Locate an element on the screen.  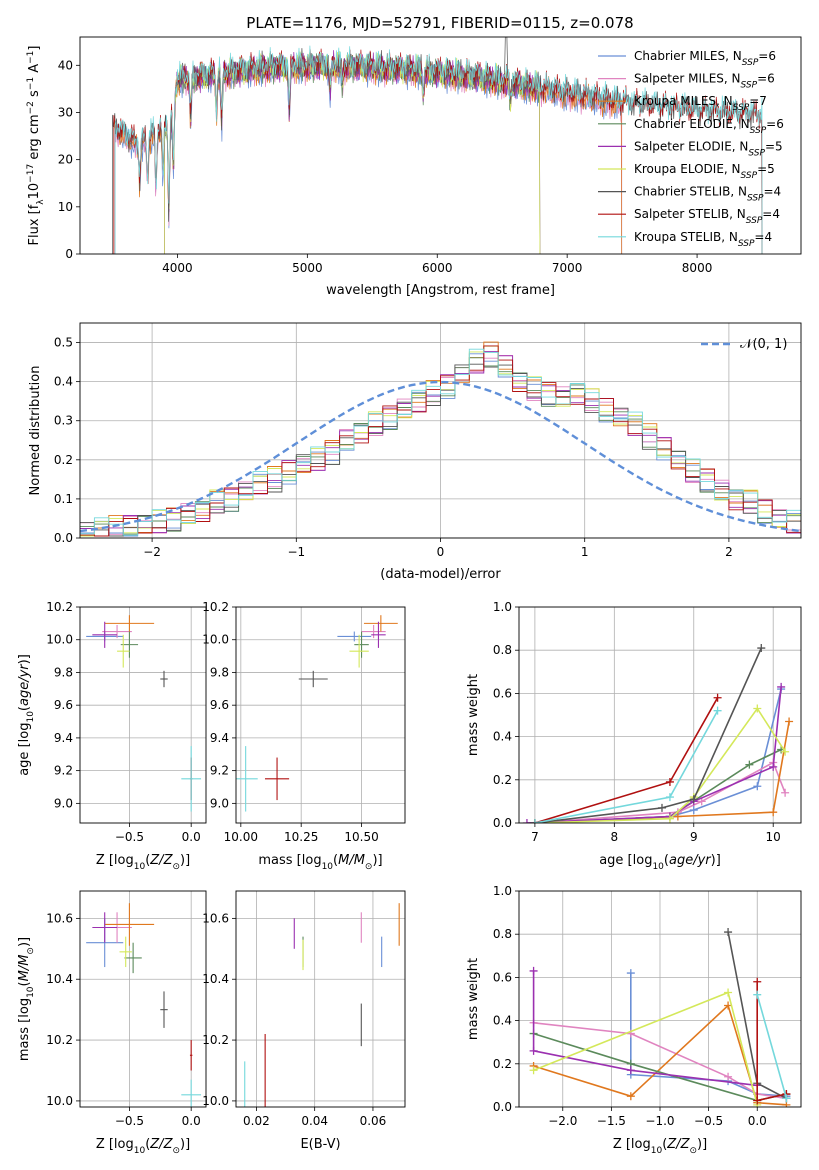
spectrum-line-kroupa_stelib is located at coordinates (438, 149).